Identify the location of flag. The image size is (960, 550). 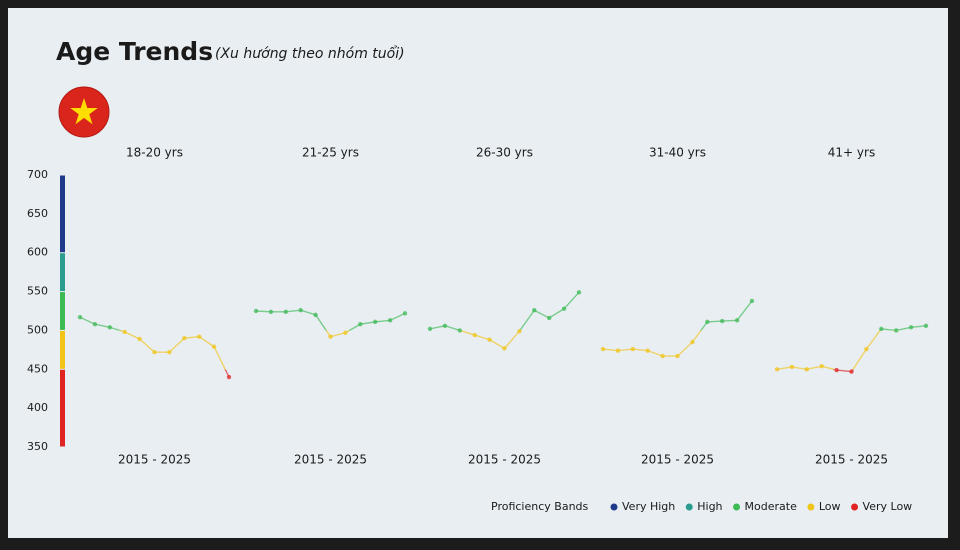
(84, 112).